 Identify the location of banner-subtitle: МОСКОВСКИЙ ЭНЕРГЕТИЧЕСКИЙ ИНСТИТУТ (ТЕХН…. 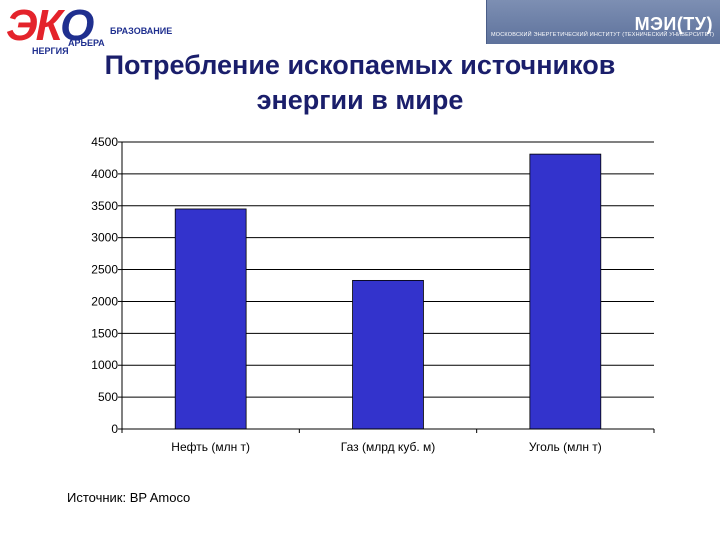
(603, 35).